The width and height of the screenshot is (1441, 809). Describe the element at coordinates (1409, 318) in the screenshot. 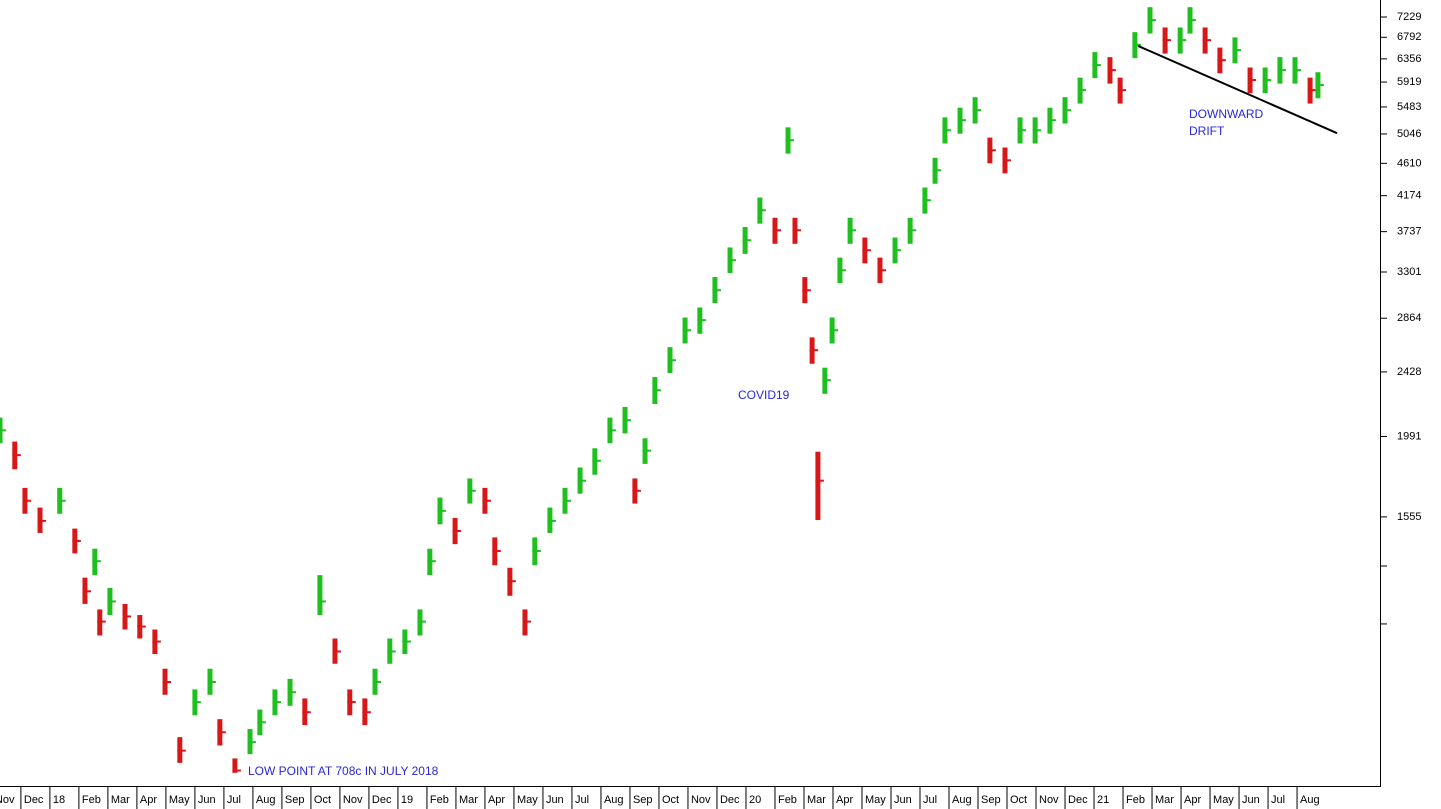

I see `y-tick-label: 2864` at that location.